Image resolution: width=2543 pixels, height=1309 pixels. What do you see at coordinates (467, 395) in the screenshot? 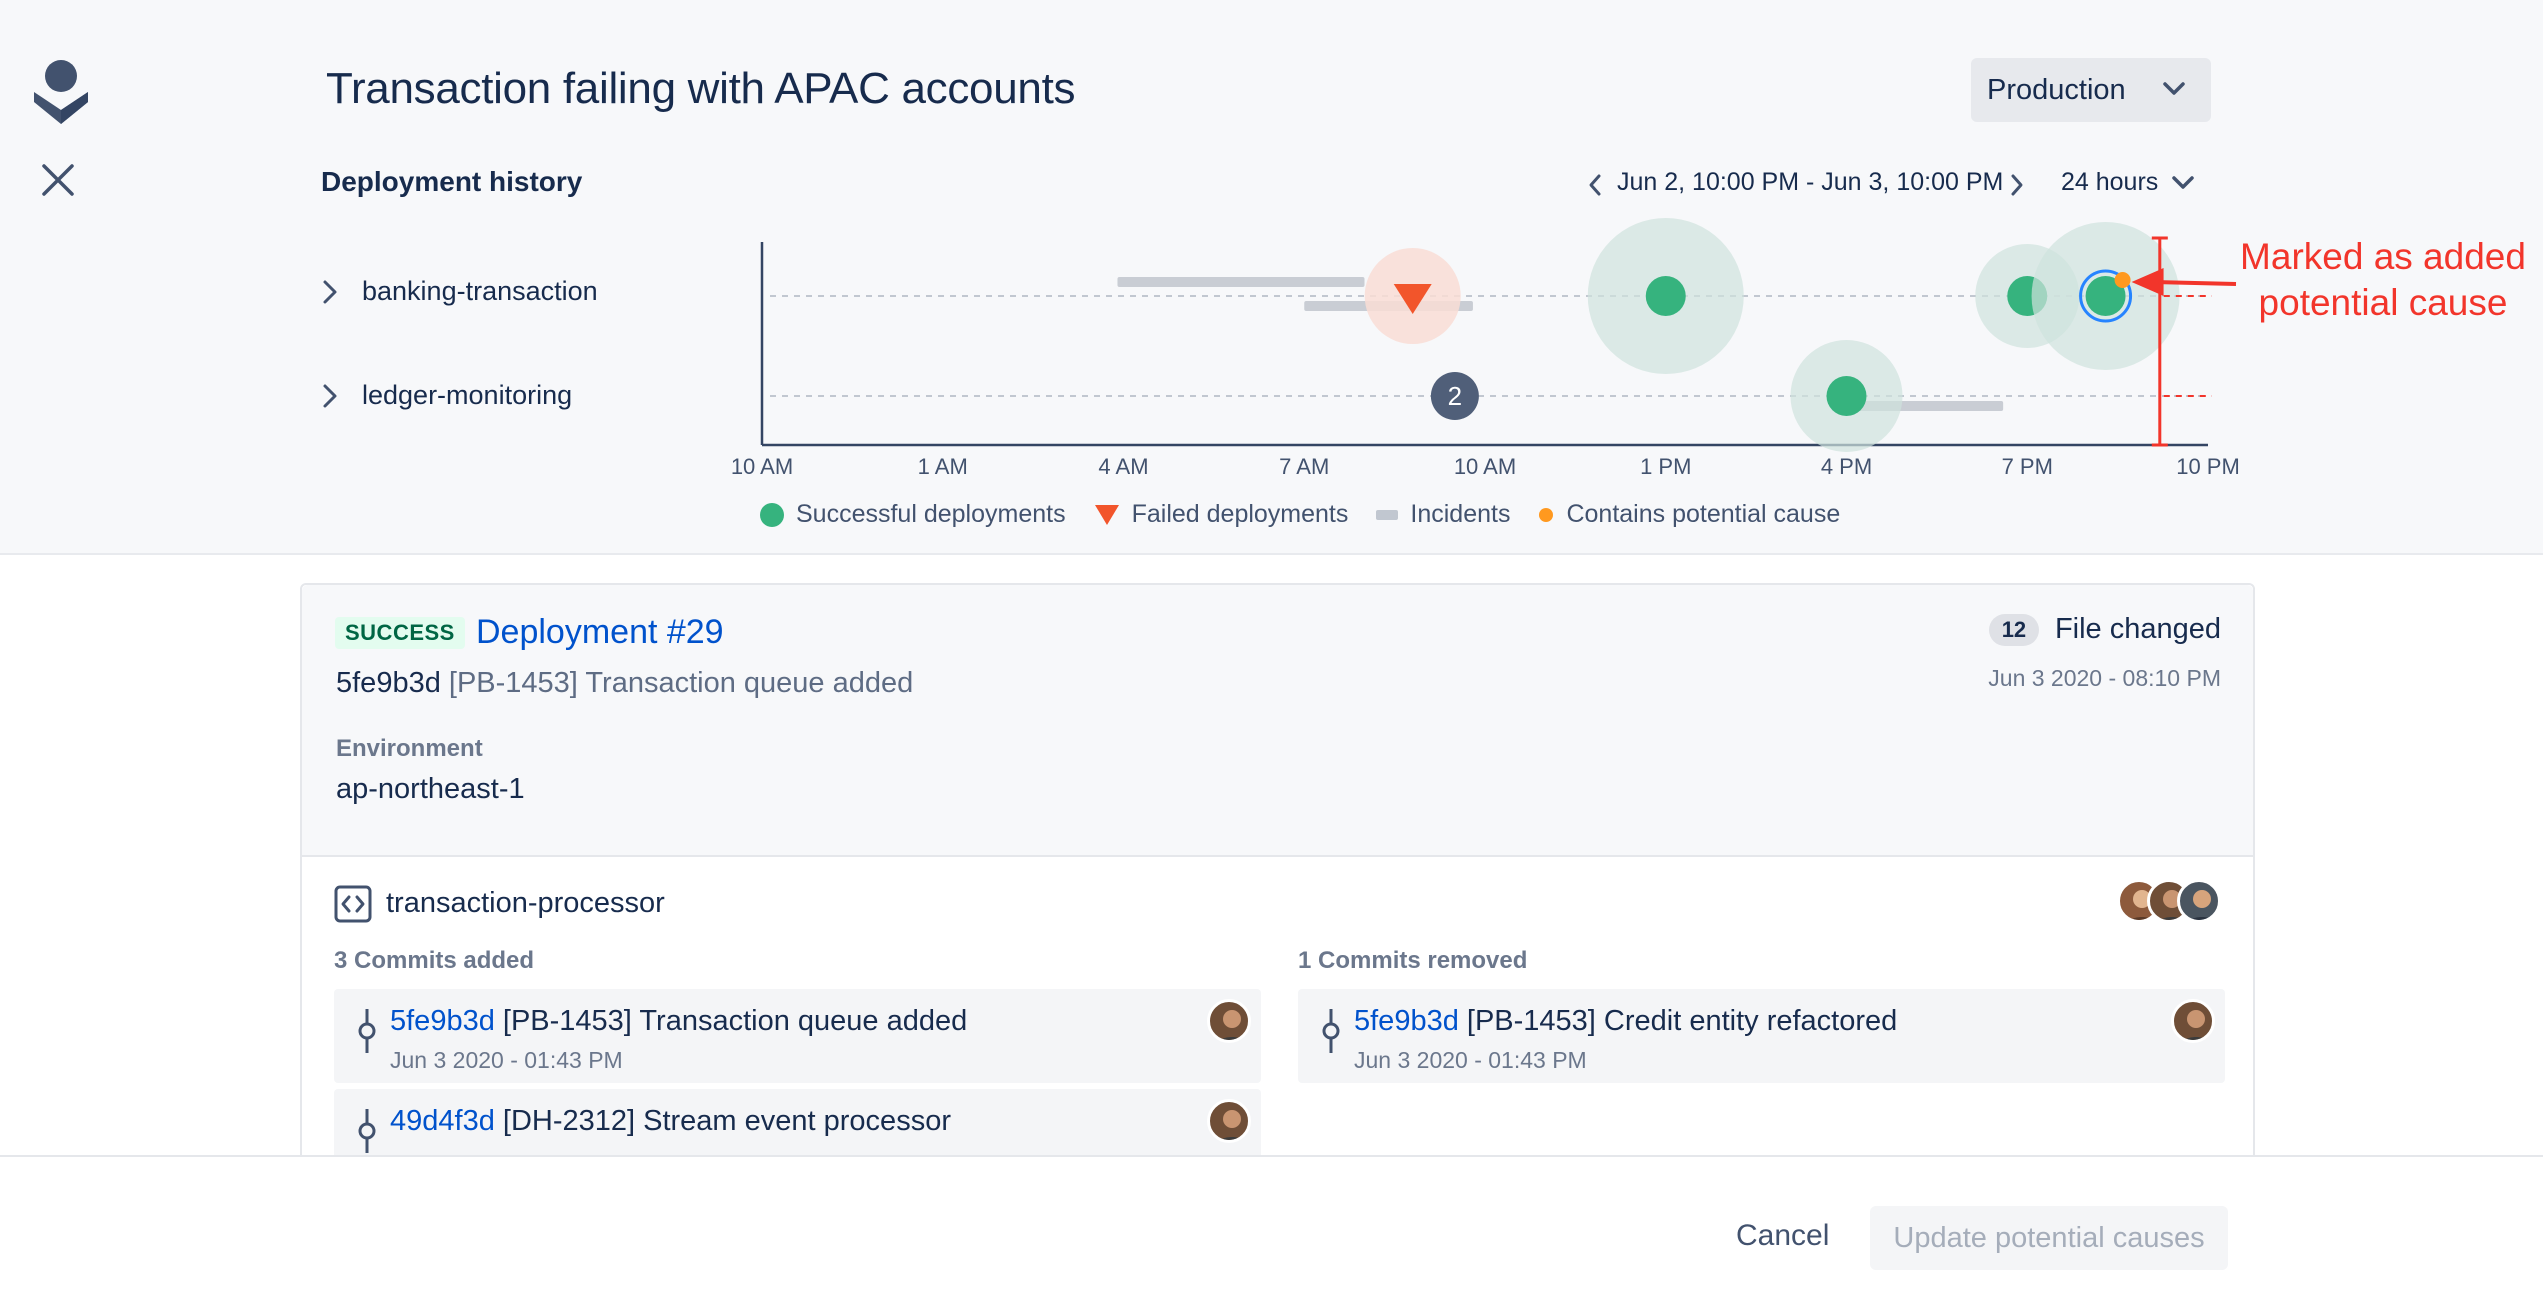
I see `row-label: ledger-monitoring` at bounding box center [467, 395].